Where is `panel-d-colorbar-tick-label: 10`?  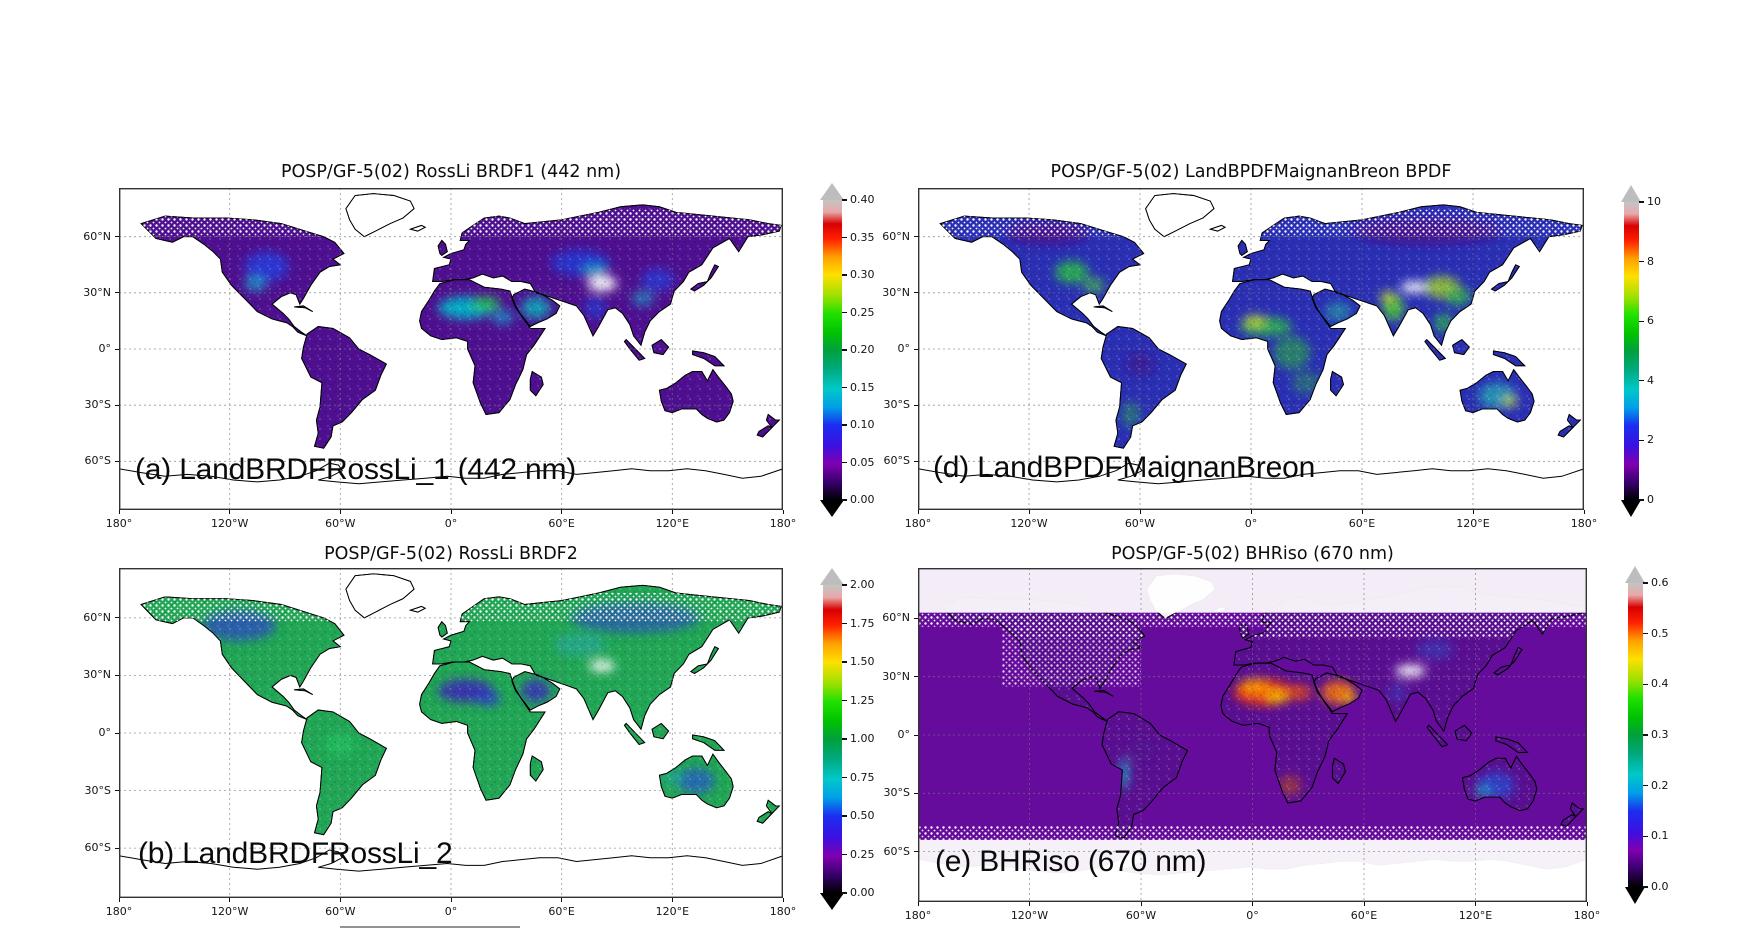 panel-d-colorbar-tick-label: 10 is located at coordinates (1654, 201).